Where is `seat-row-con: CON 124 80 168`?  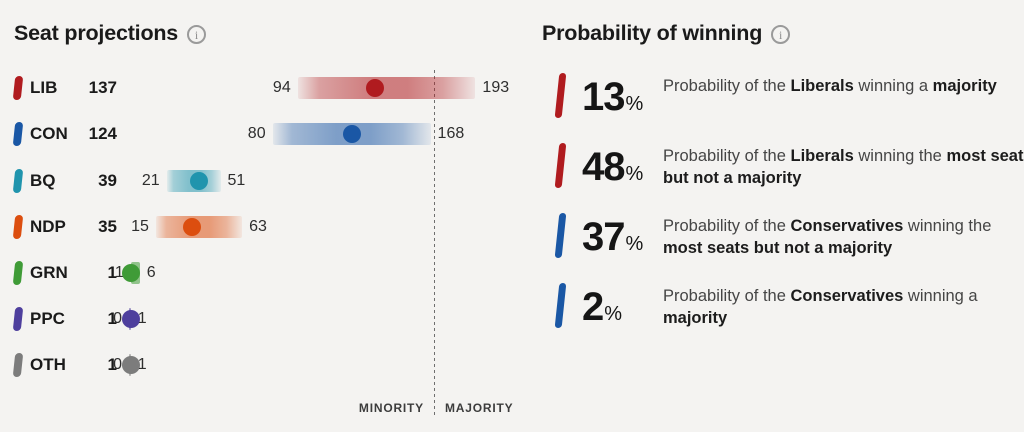
seat-row-con: CON 124 80 168 is located at coordinates (250, 134).